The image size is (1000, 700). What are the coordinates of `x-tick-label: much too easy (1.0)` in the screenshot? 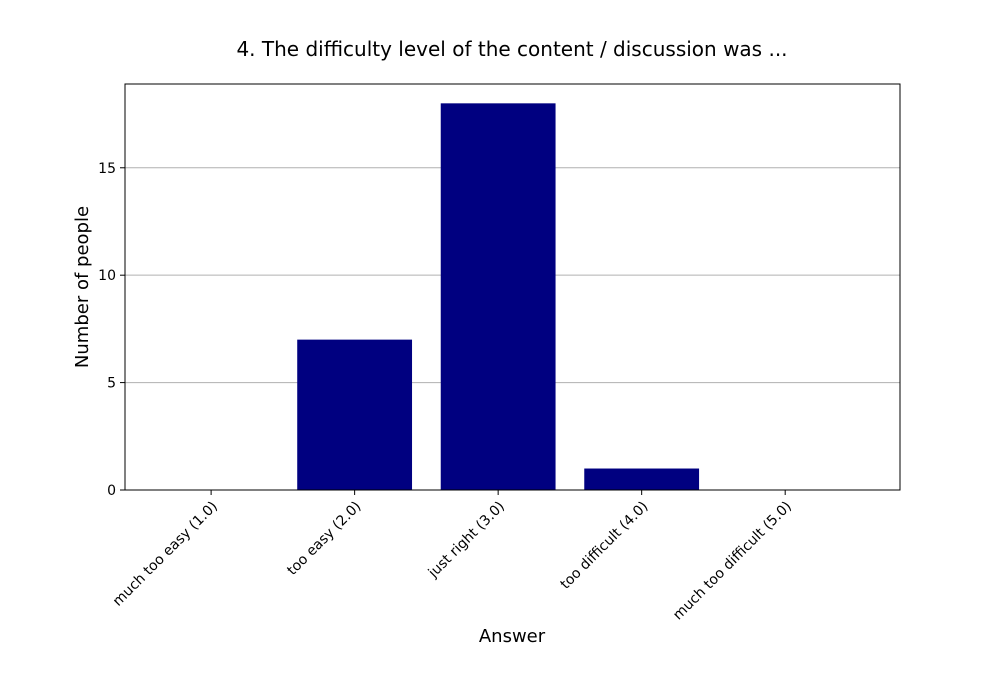 It's located at (165, 554).